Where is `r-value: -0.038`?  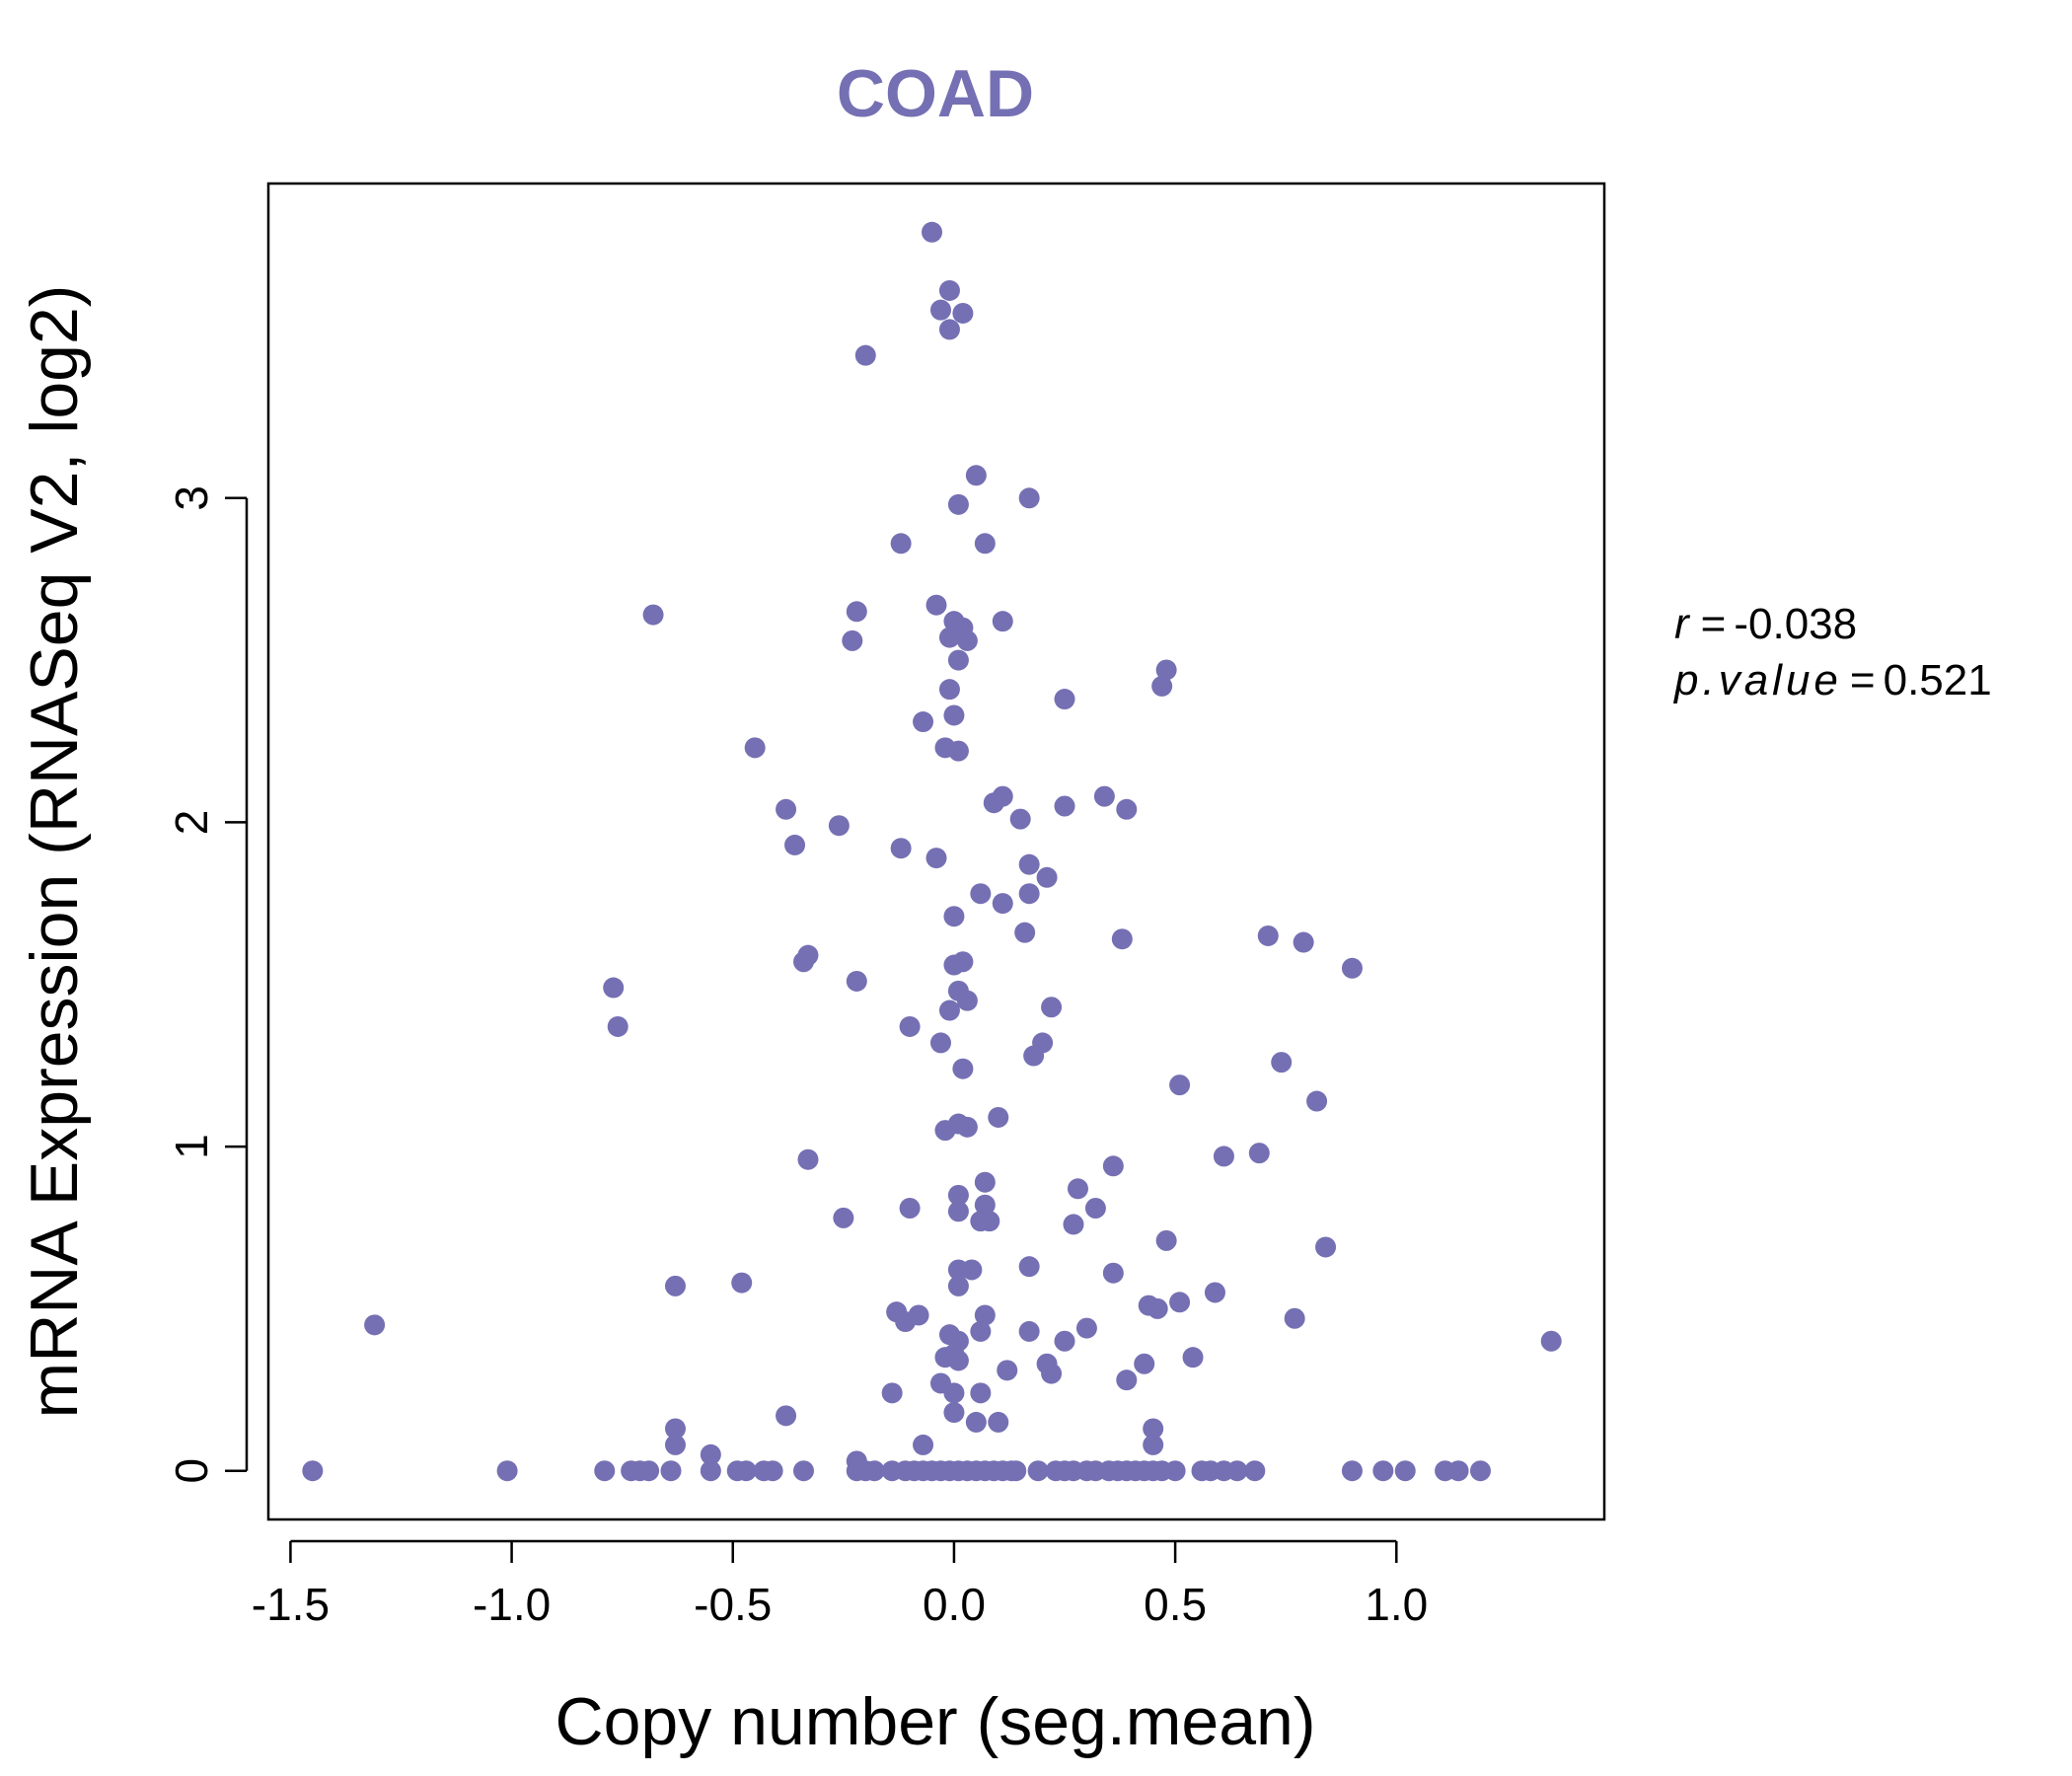 r-value: -0.038 is located at coordinates (1796, 624).